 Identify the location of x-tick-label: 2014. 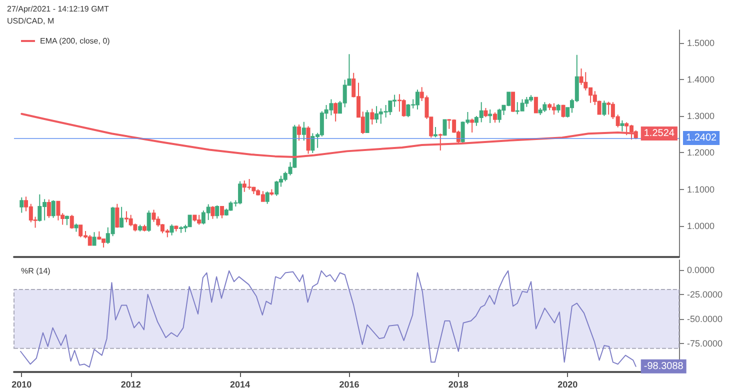
(240, 385).